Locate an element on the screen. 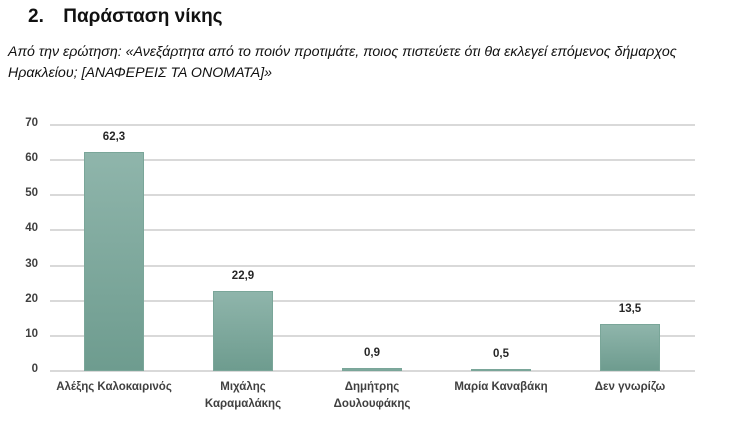  category-label-line: Καραμαλάκης is located at coordinates (243, 404).